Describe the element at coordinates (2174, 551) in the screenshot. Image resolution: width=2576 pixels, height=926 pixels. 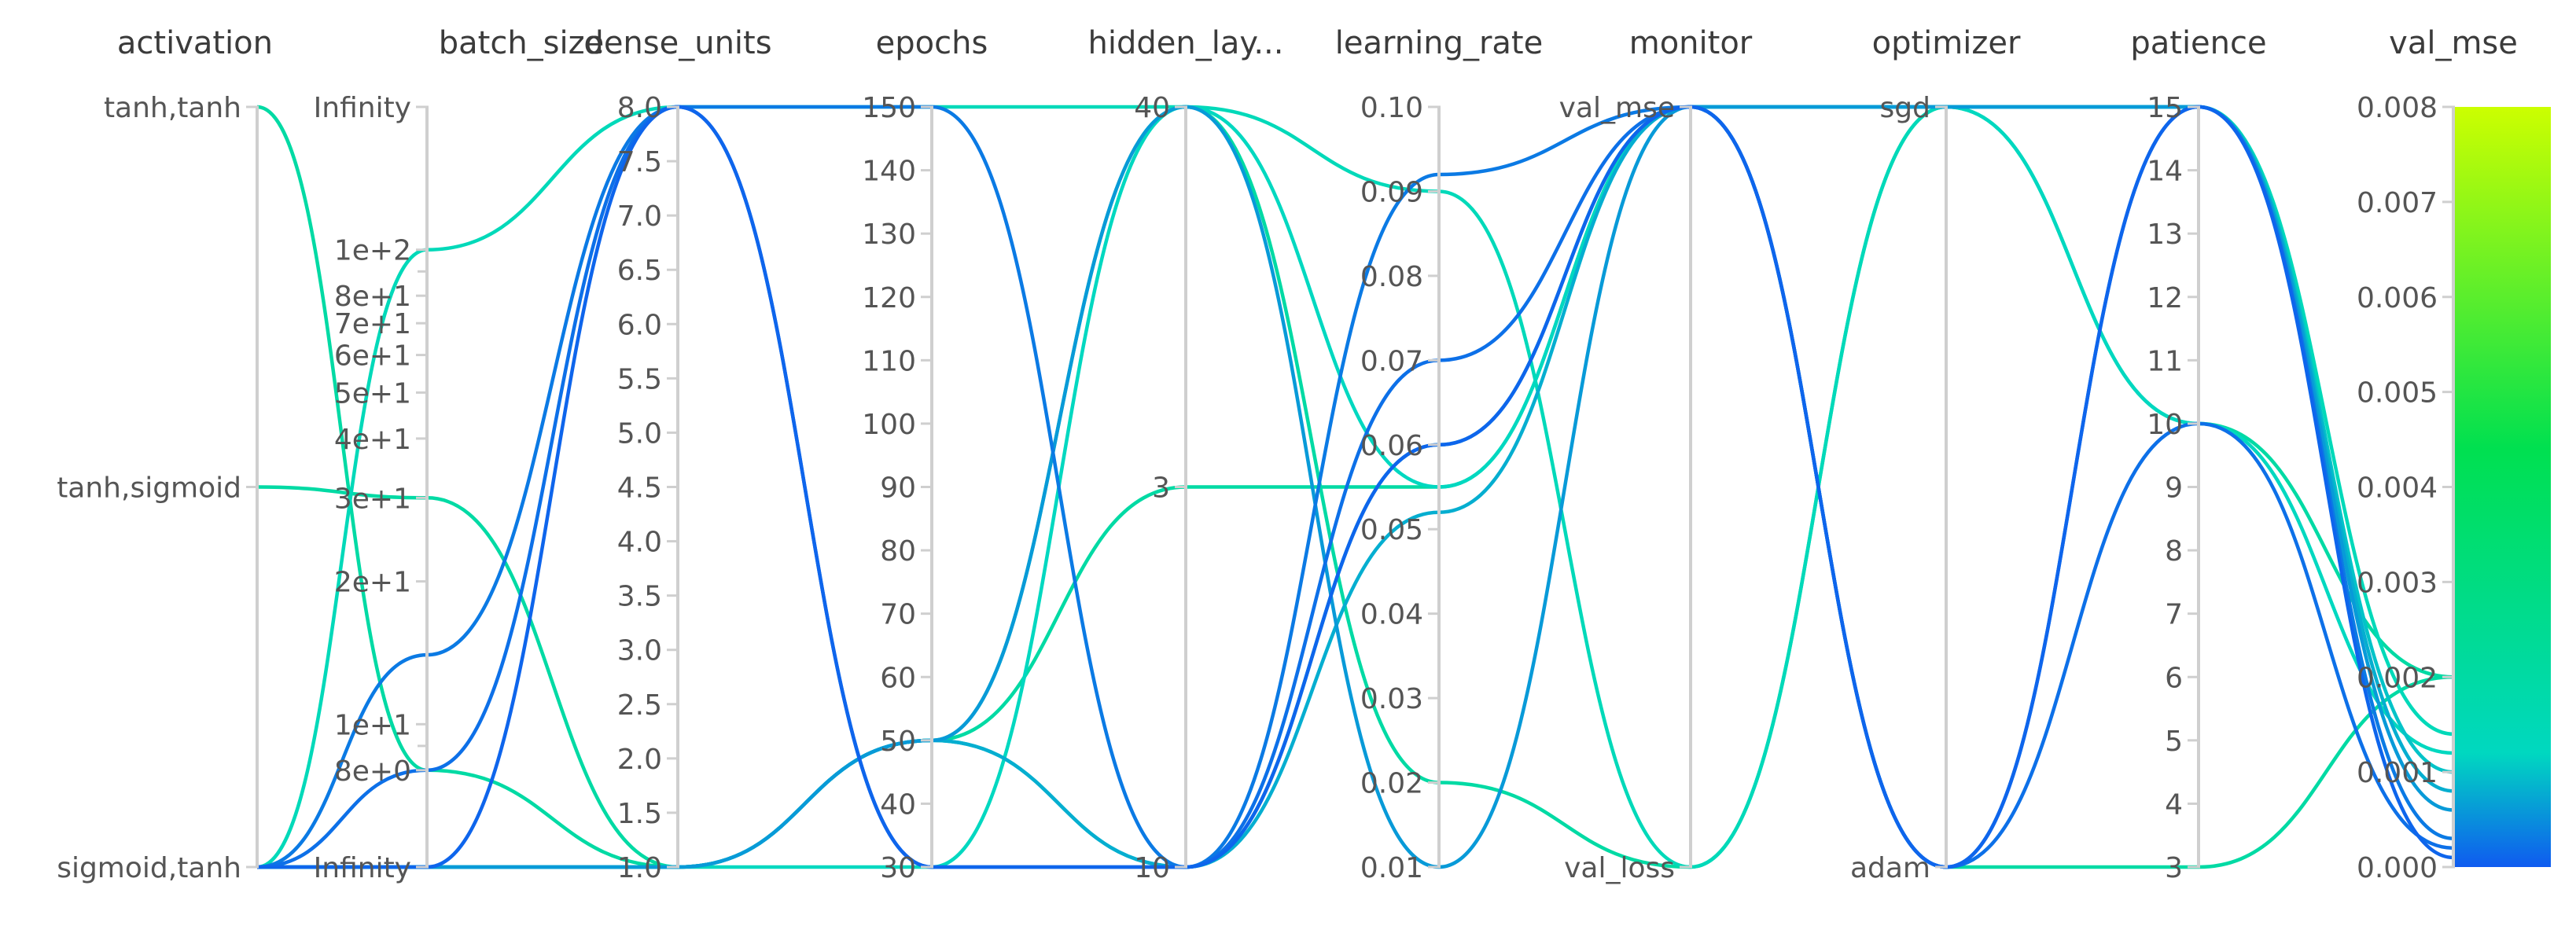
I see `tick-label-patience: 8` at that location.